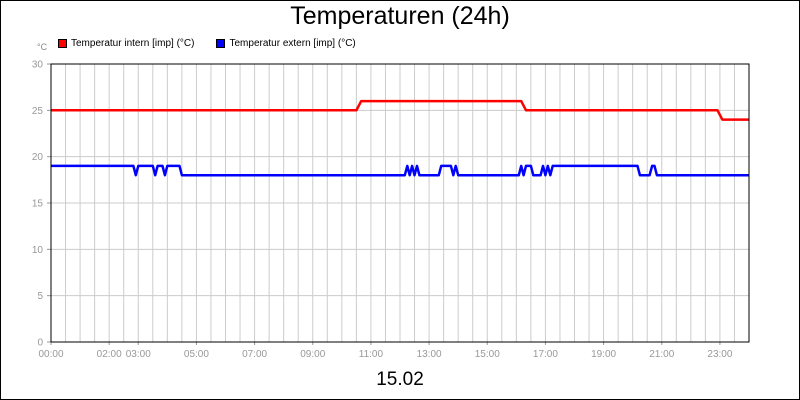 This screenshot has width=800, height=400. I want to click on legend-item-extern: Temperatur extern [imp] (°C), so click(286, 43).